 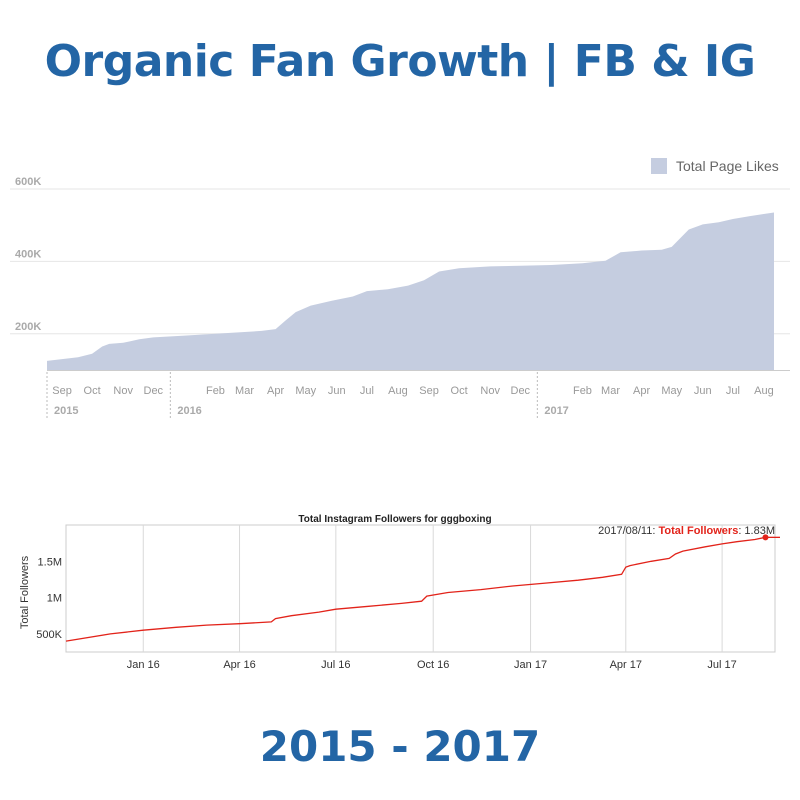 What do you see at coordinates (530, 665) in the screenshot?
I see `x-tick-label: Jan 17` at bounding box center [530, 665].